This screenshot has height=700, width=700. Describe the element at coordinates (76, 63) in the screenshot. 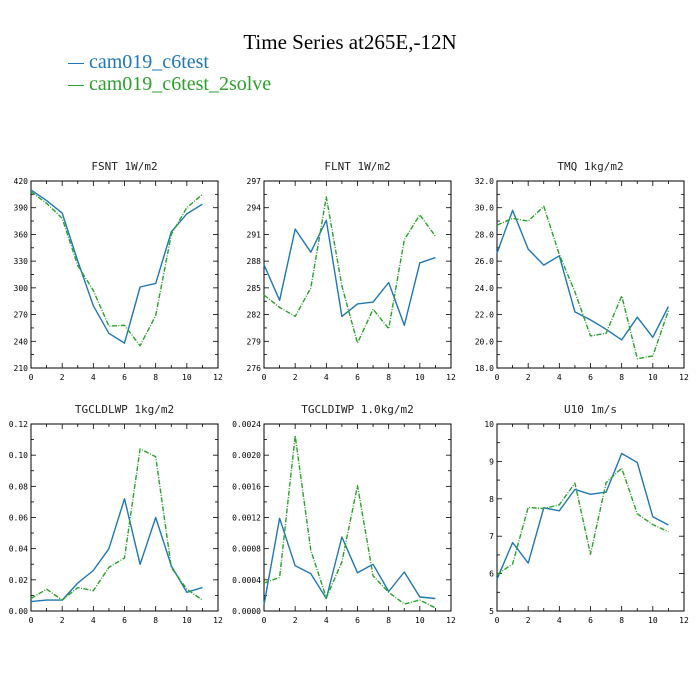

I see `legend-swatch` at that location.